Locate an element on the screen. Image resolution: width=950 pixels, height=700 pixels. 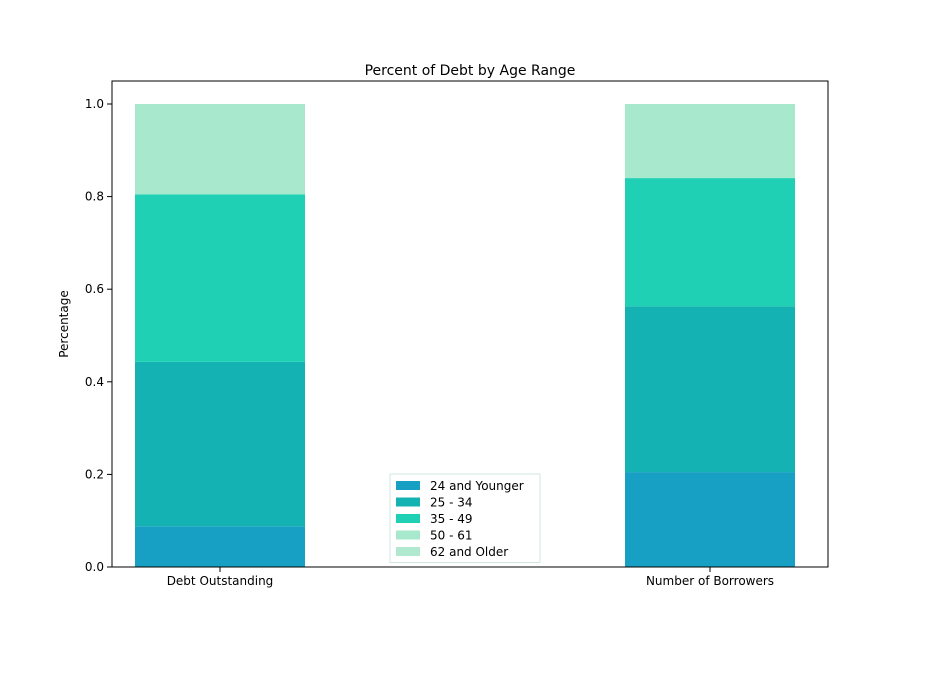
legend-label-2: 35 - 49 is located at coordinates (451, 519).